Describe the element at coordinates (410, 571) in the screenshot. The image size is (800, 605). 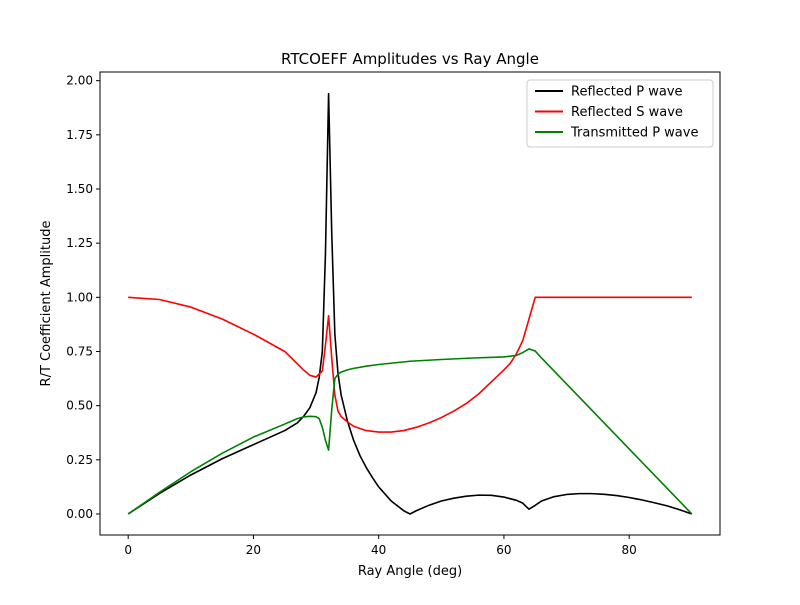
I see `x-axis-label: Ray Angle (deg)` at that location.